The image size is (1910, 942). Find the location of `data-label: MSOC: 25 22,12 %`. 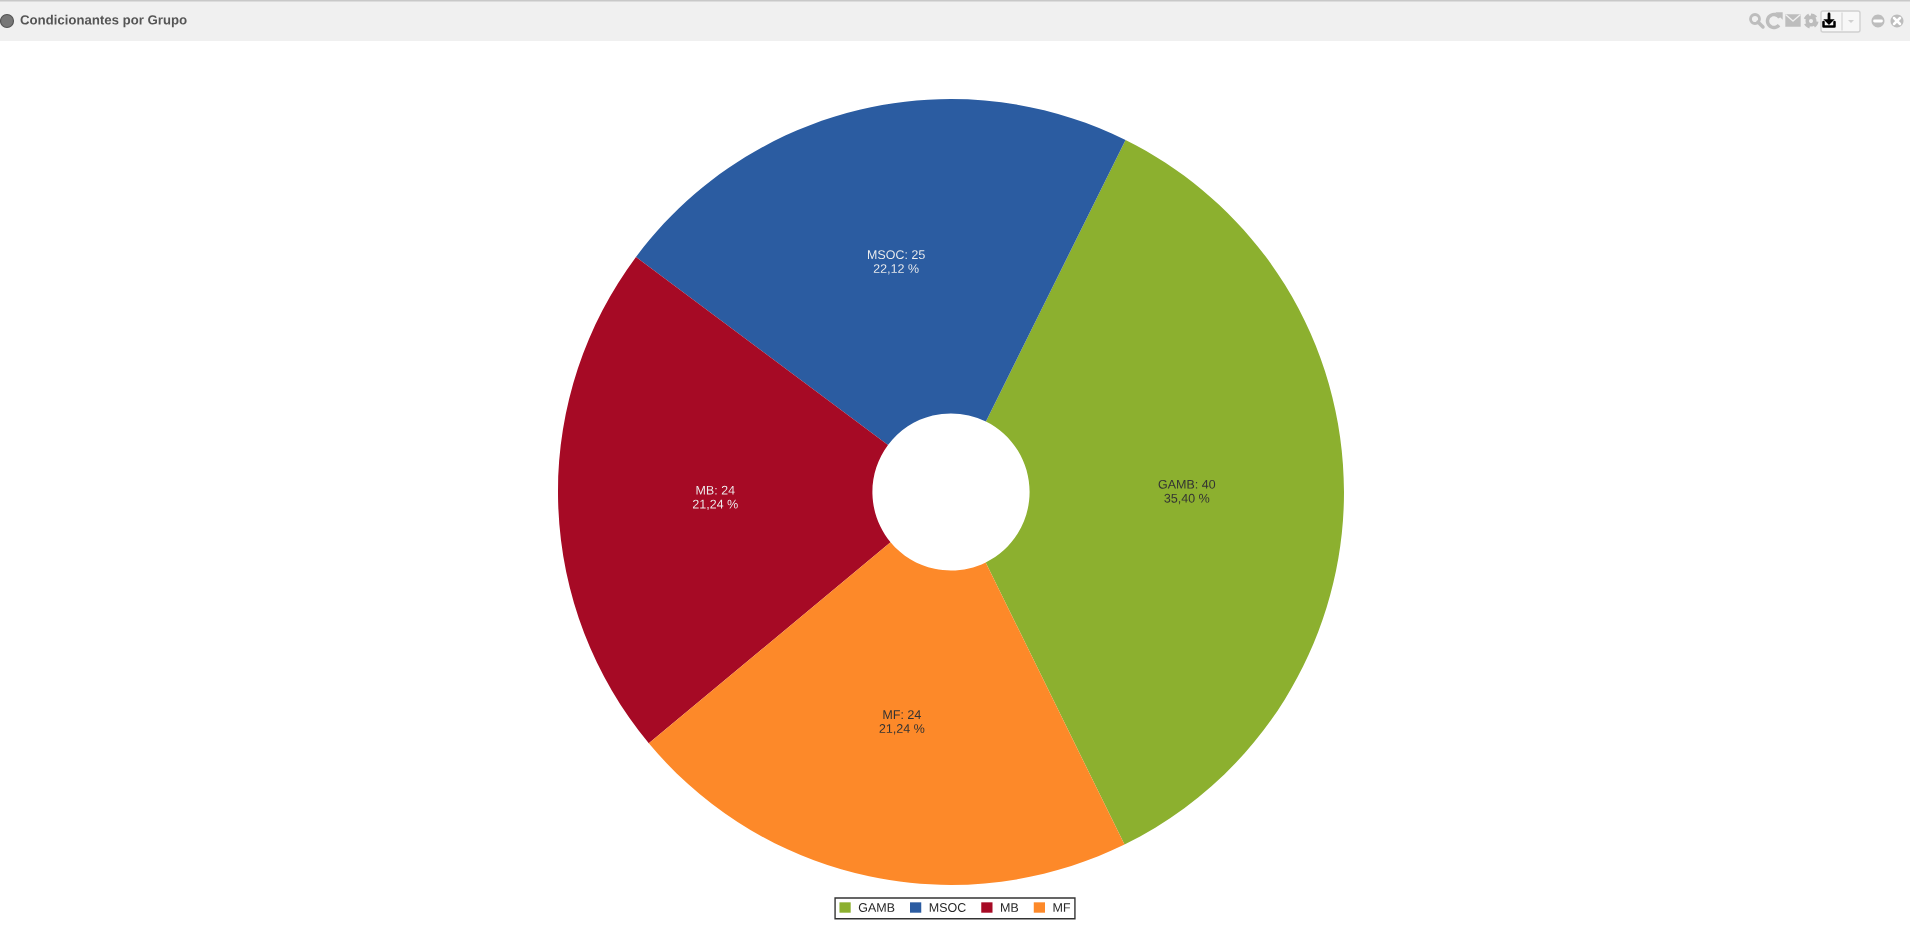

data-label: MSOC: 25 22,12 % is located at coordinates (896, 262).